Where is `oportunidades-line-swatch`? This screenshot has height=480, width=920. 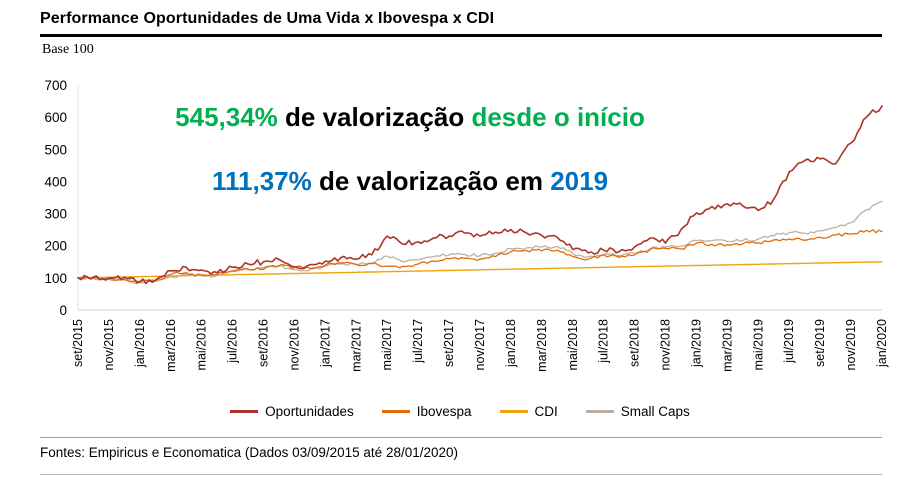
oportunidades-line-swatch is located at coordinates (244, 411).